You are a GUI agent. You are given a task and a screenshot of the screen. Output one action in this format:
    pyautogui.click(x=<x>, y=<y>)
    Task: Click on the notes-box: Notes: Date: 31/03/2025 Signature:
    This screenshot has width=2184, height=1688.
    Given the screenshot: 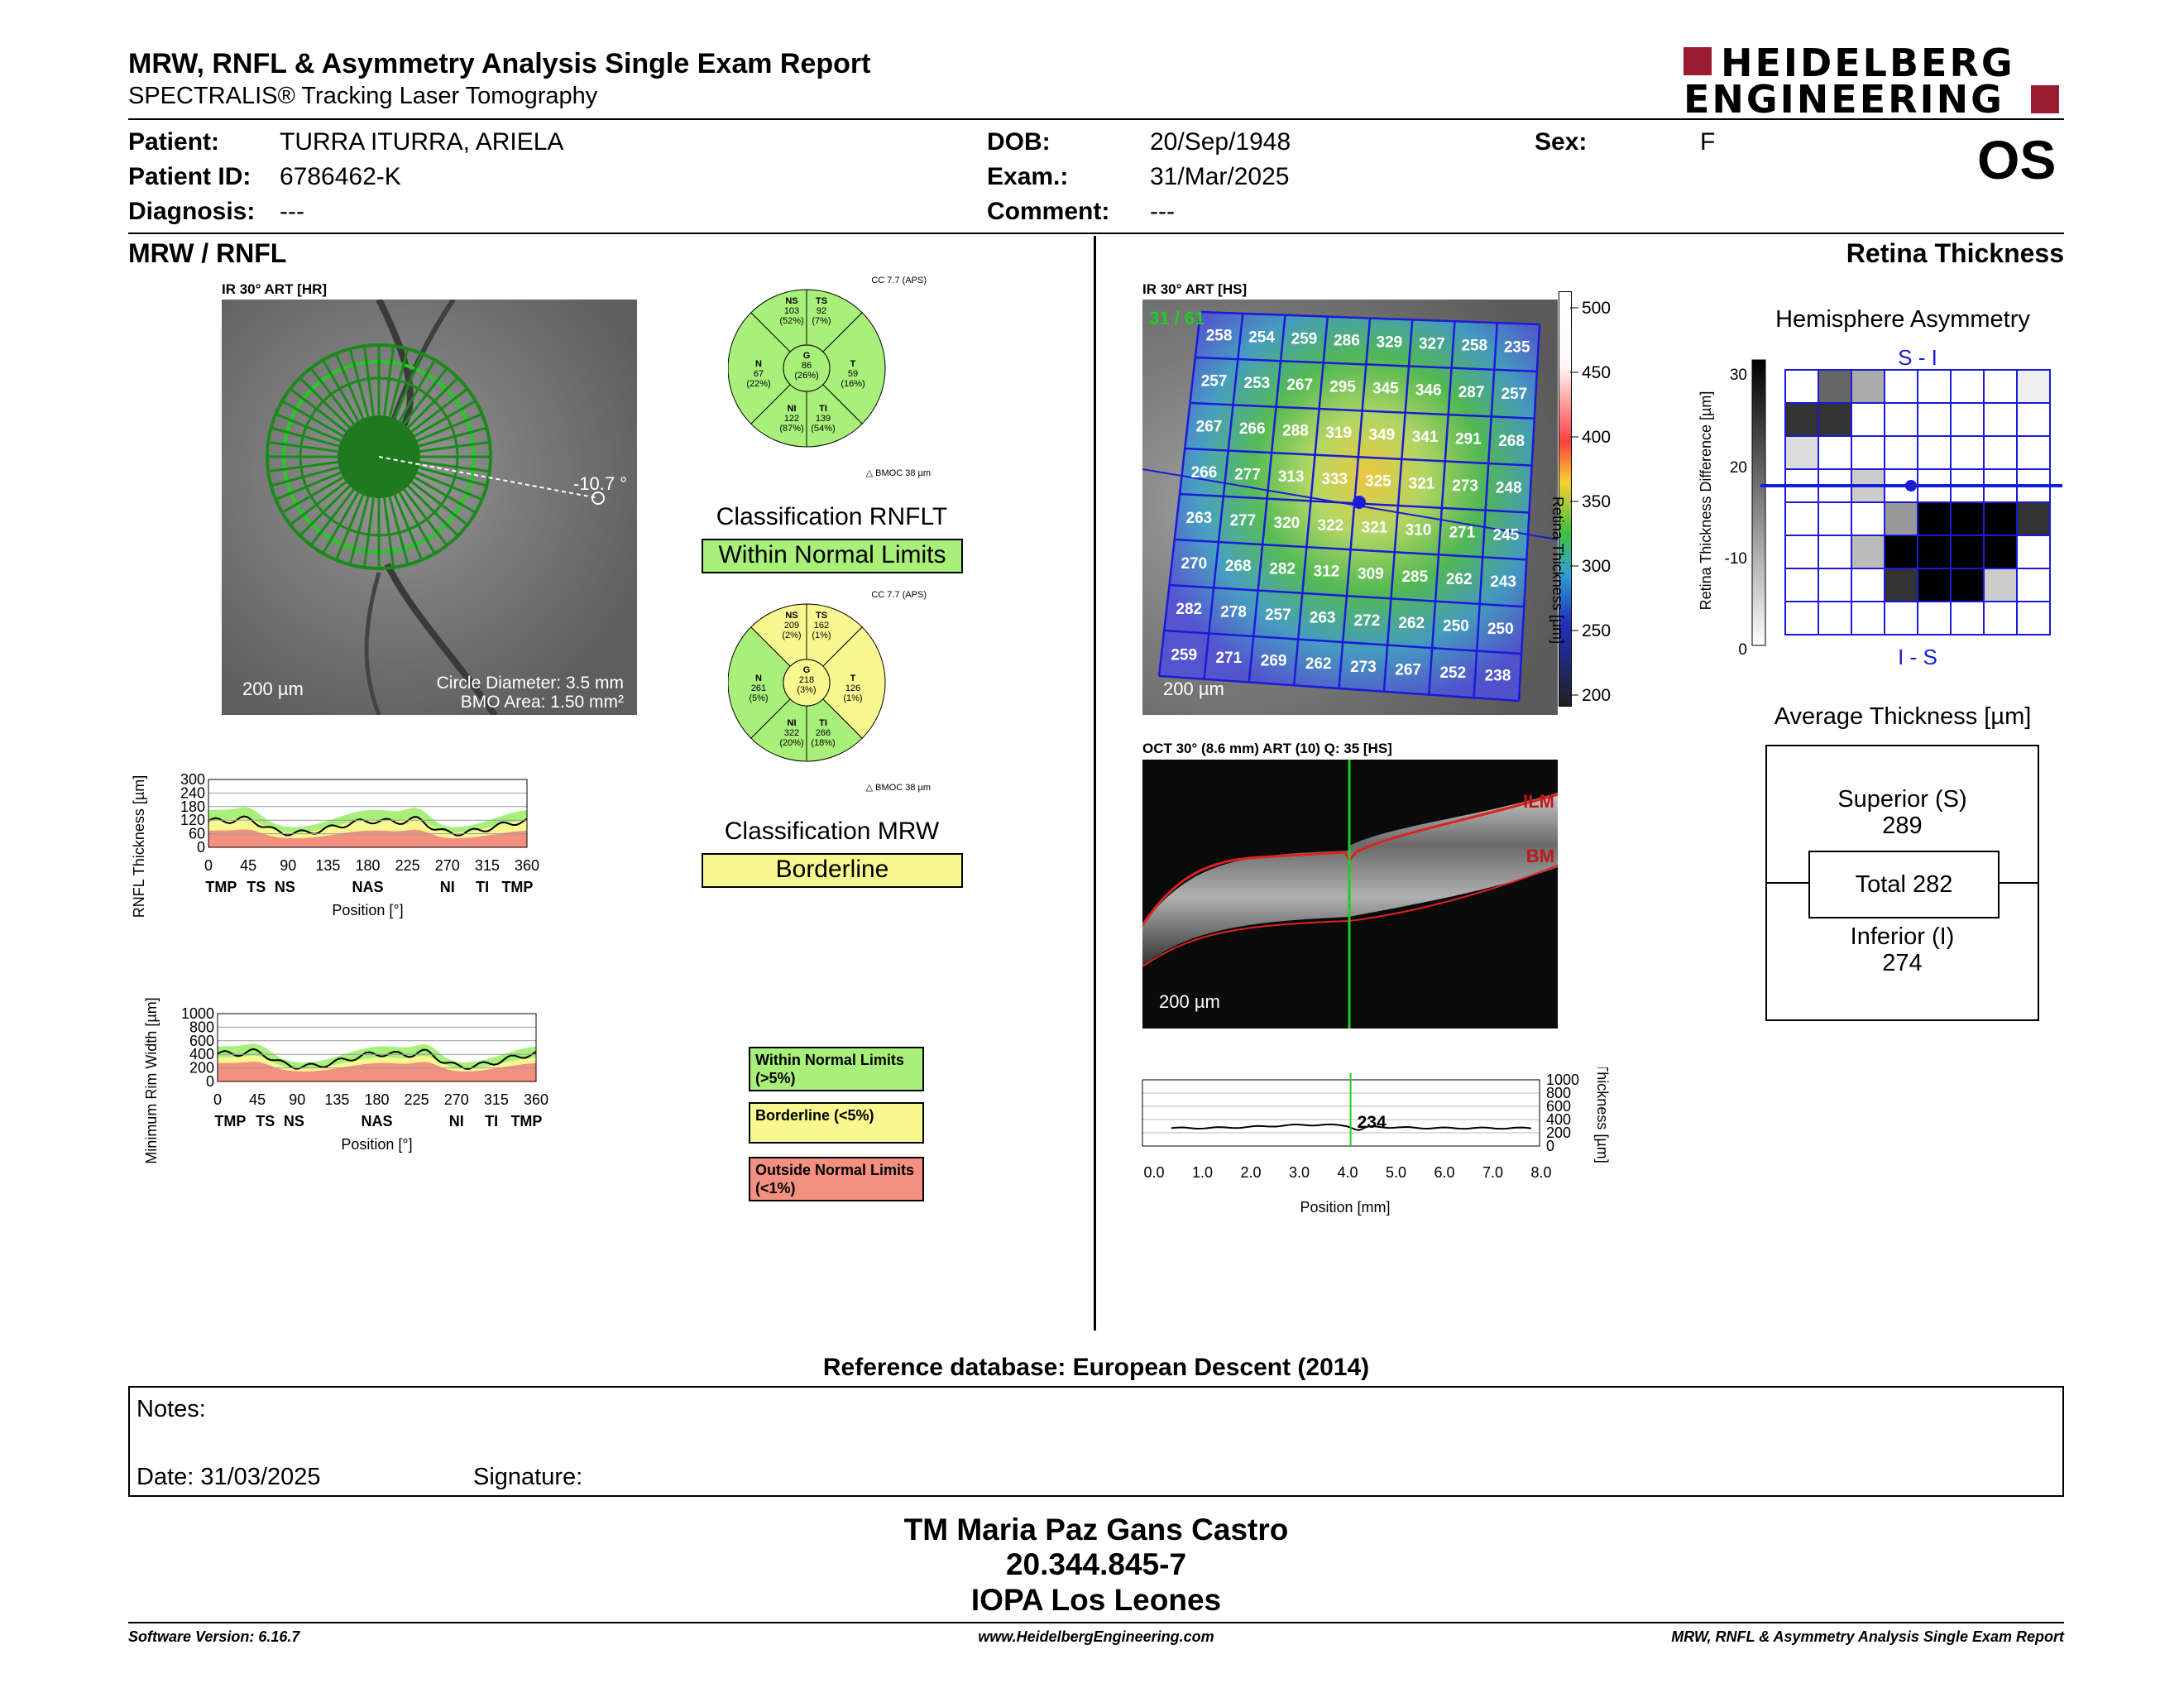 What is the action you would take?
    pyautogui.click(x=1096, y=1441)
    